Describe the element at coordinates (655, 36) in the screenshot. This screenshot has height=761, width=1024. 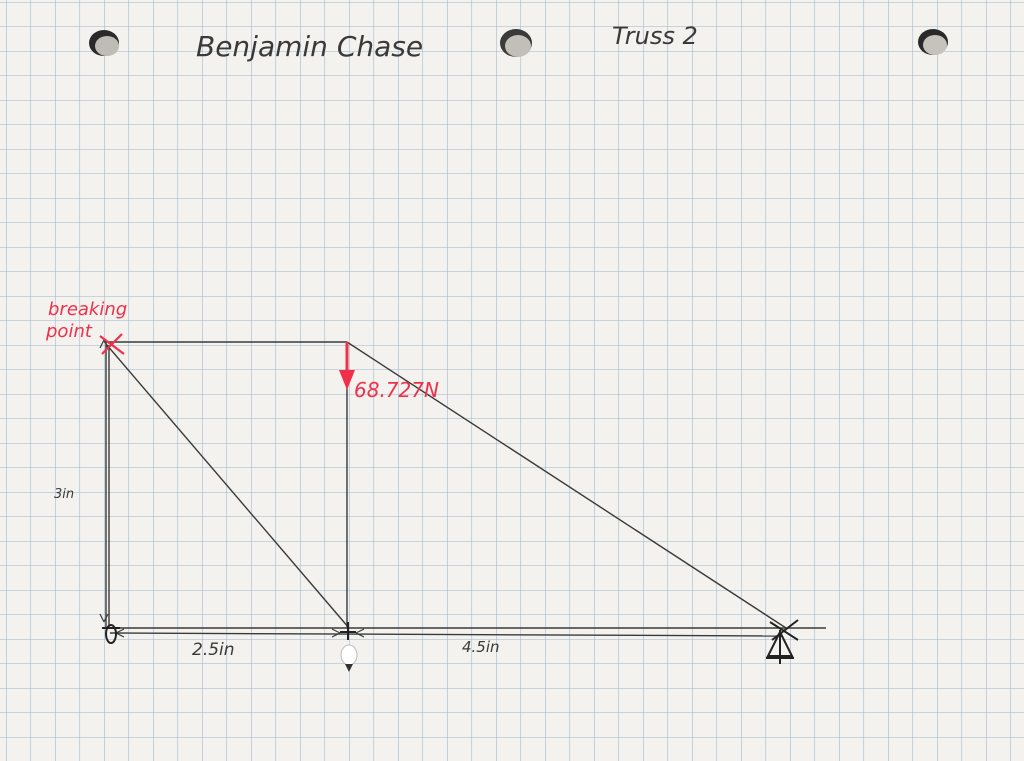
I see `truss-title: Truss 2` at that location.